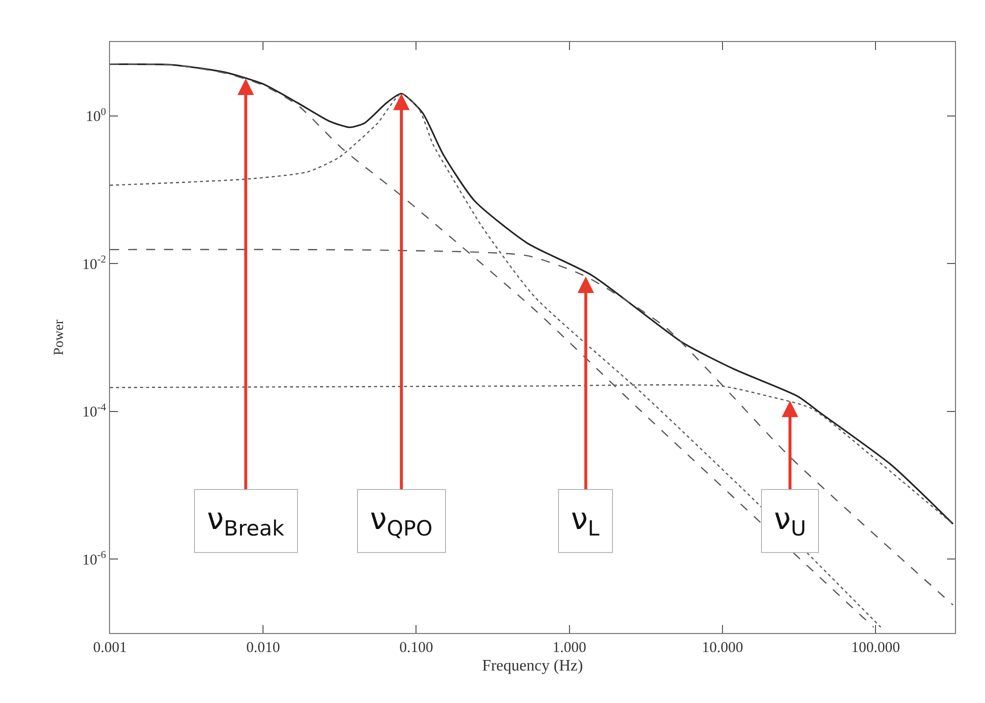 The image size is (985, 703). I want to click on y-tick-label: 10$^{-2}$, so click(94, 263).